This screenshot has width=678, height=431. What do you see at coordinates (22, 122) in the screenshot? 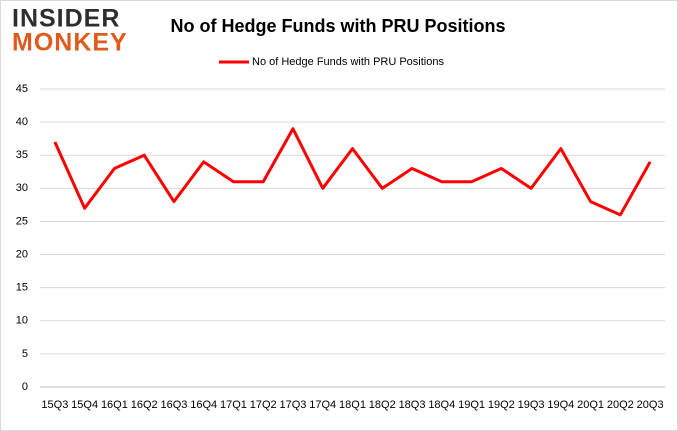
I see `y-tick-label: 40` at bounding box center [22, 122].